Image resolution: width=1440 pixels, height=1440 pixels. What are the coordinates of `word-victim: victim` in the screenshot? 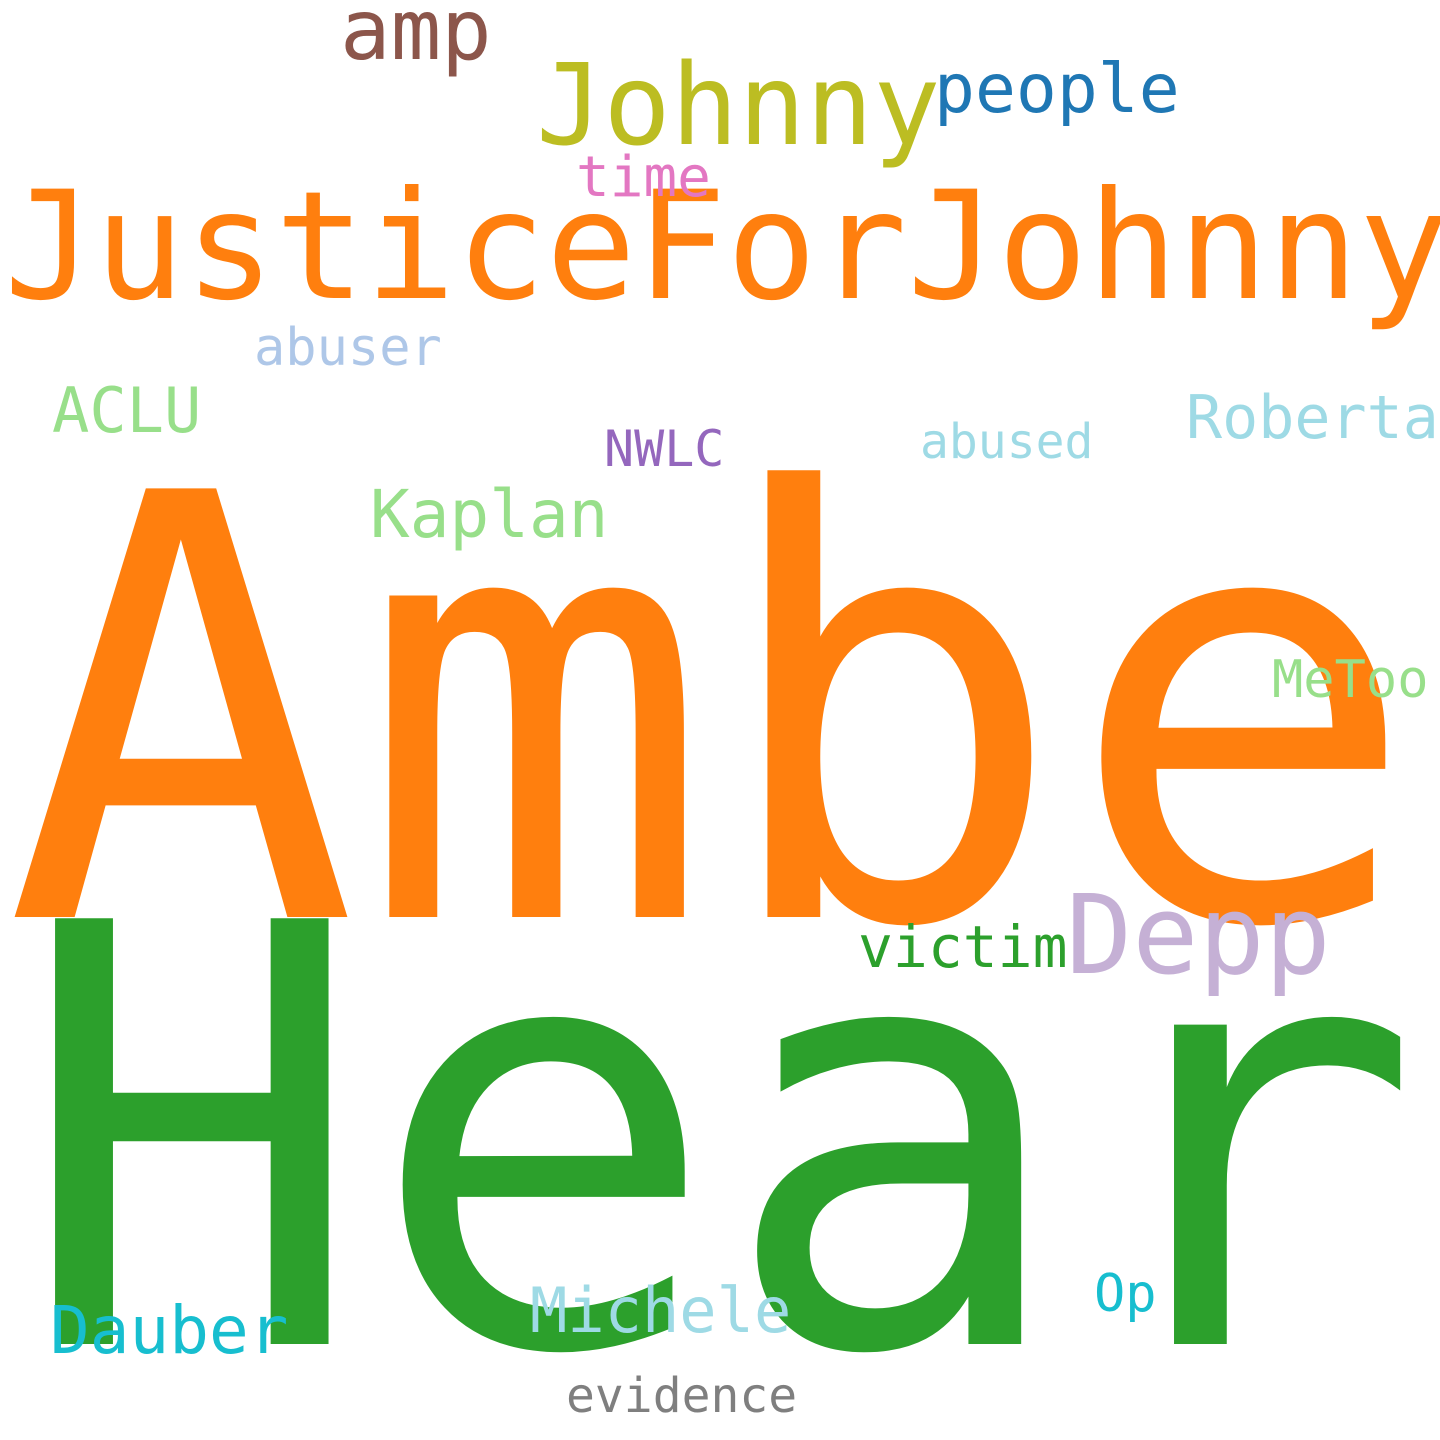 It's located at (963, 947).